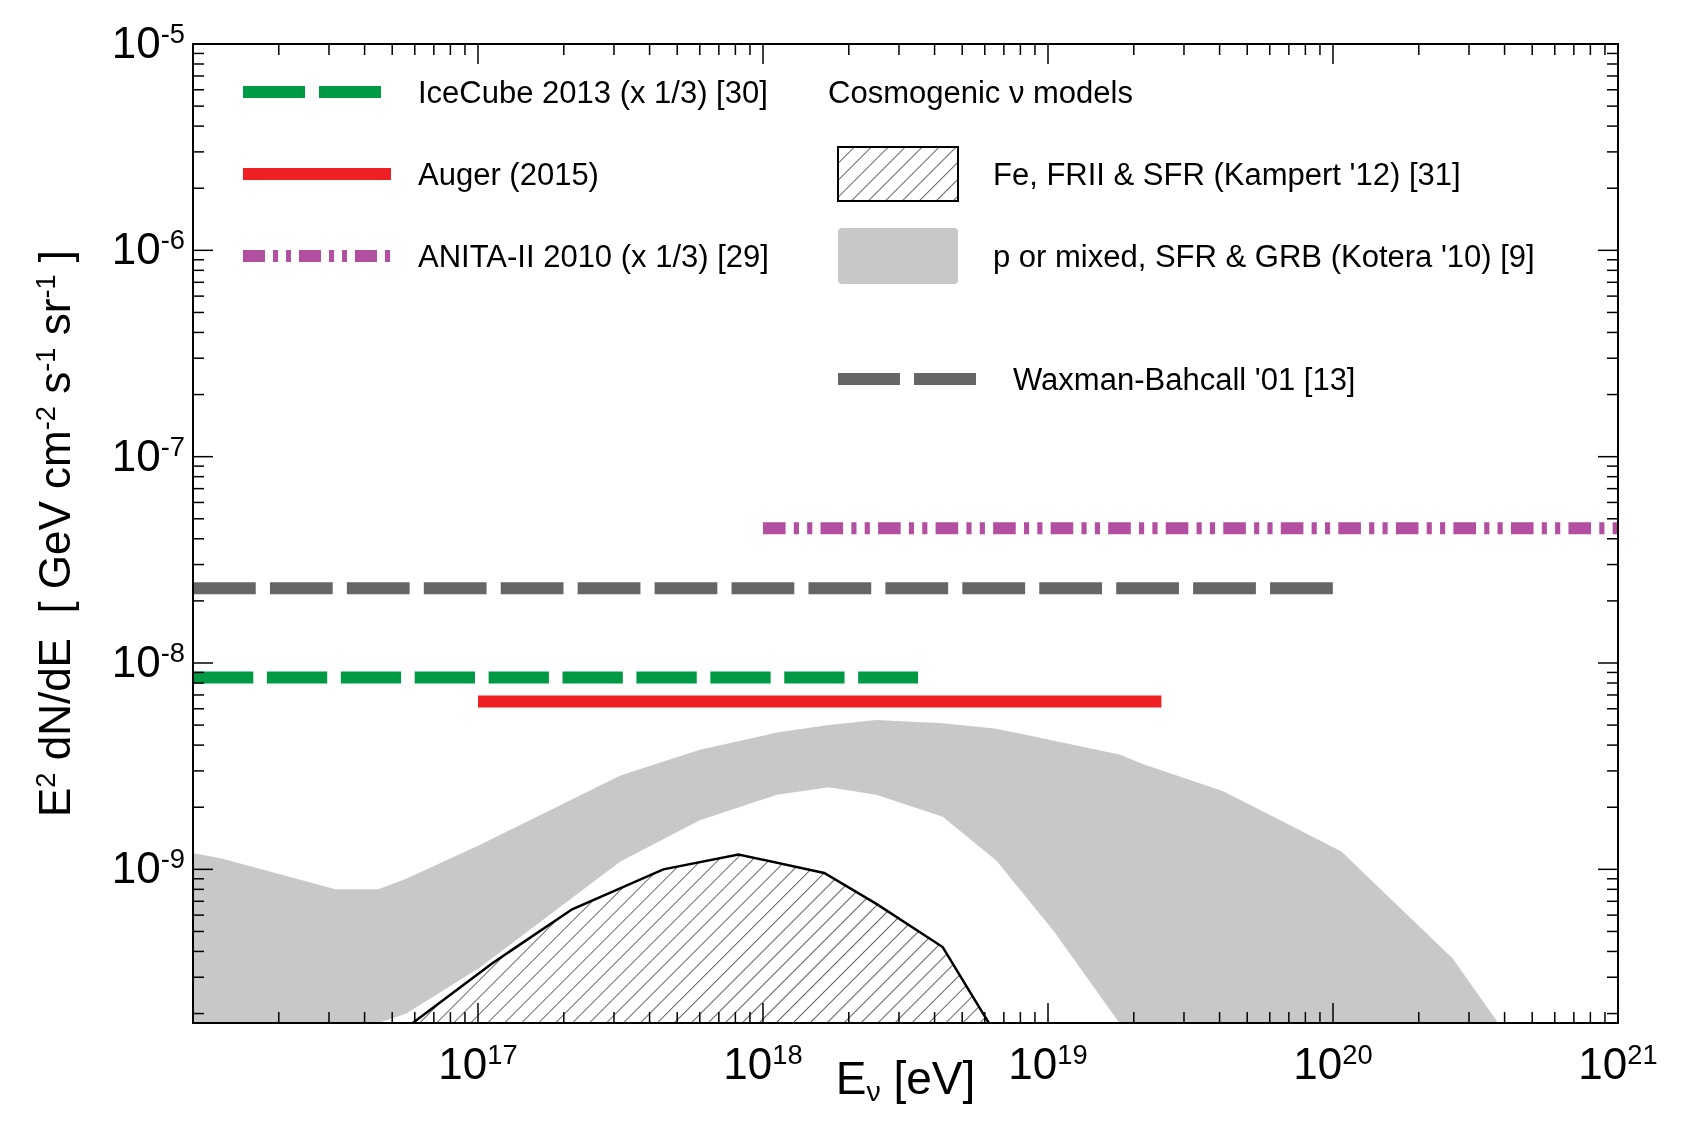 This screenshot has width=1701, height=1131. What do you see at coordinates (148, 42) in the screenshot?
I see `y-tick-label: 10$^{-5}$` at bounding box center [148, 42].